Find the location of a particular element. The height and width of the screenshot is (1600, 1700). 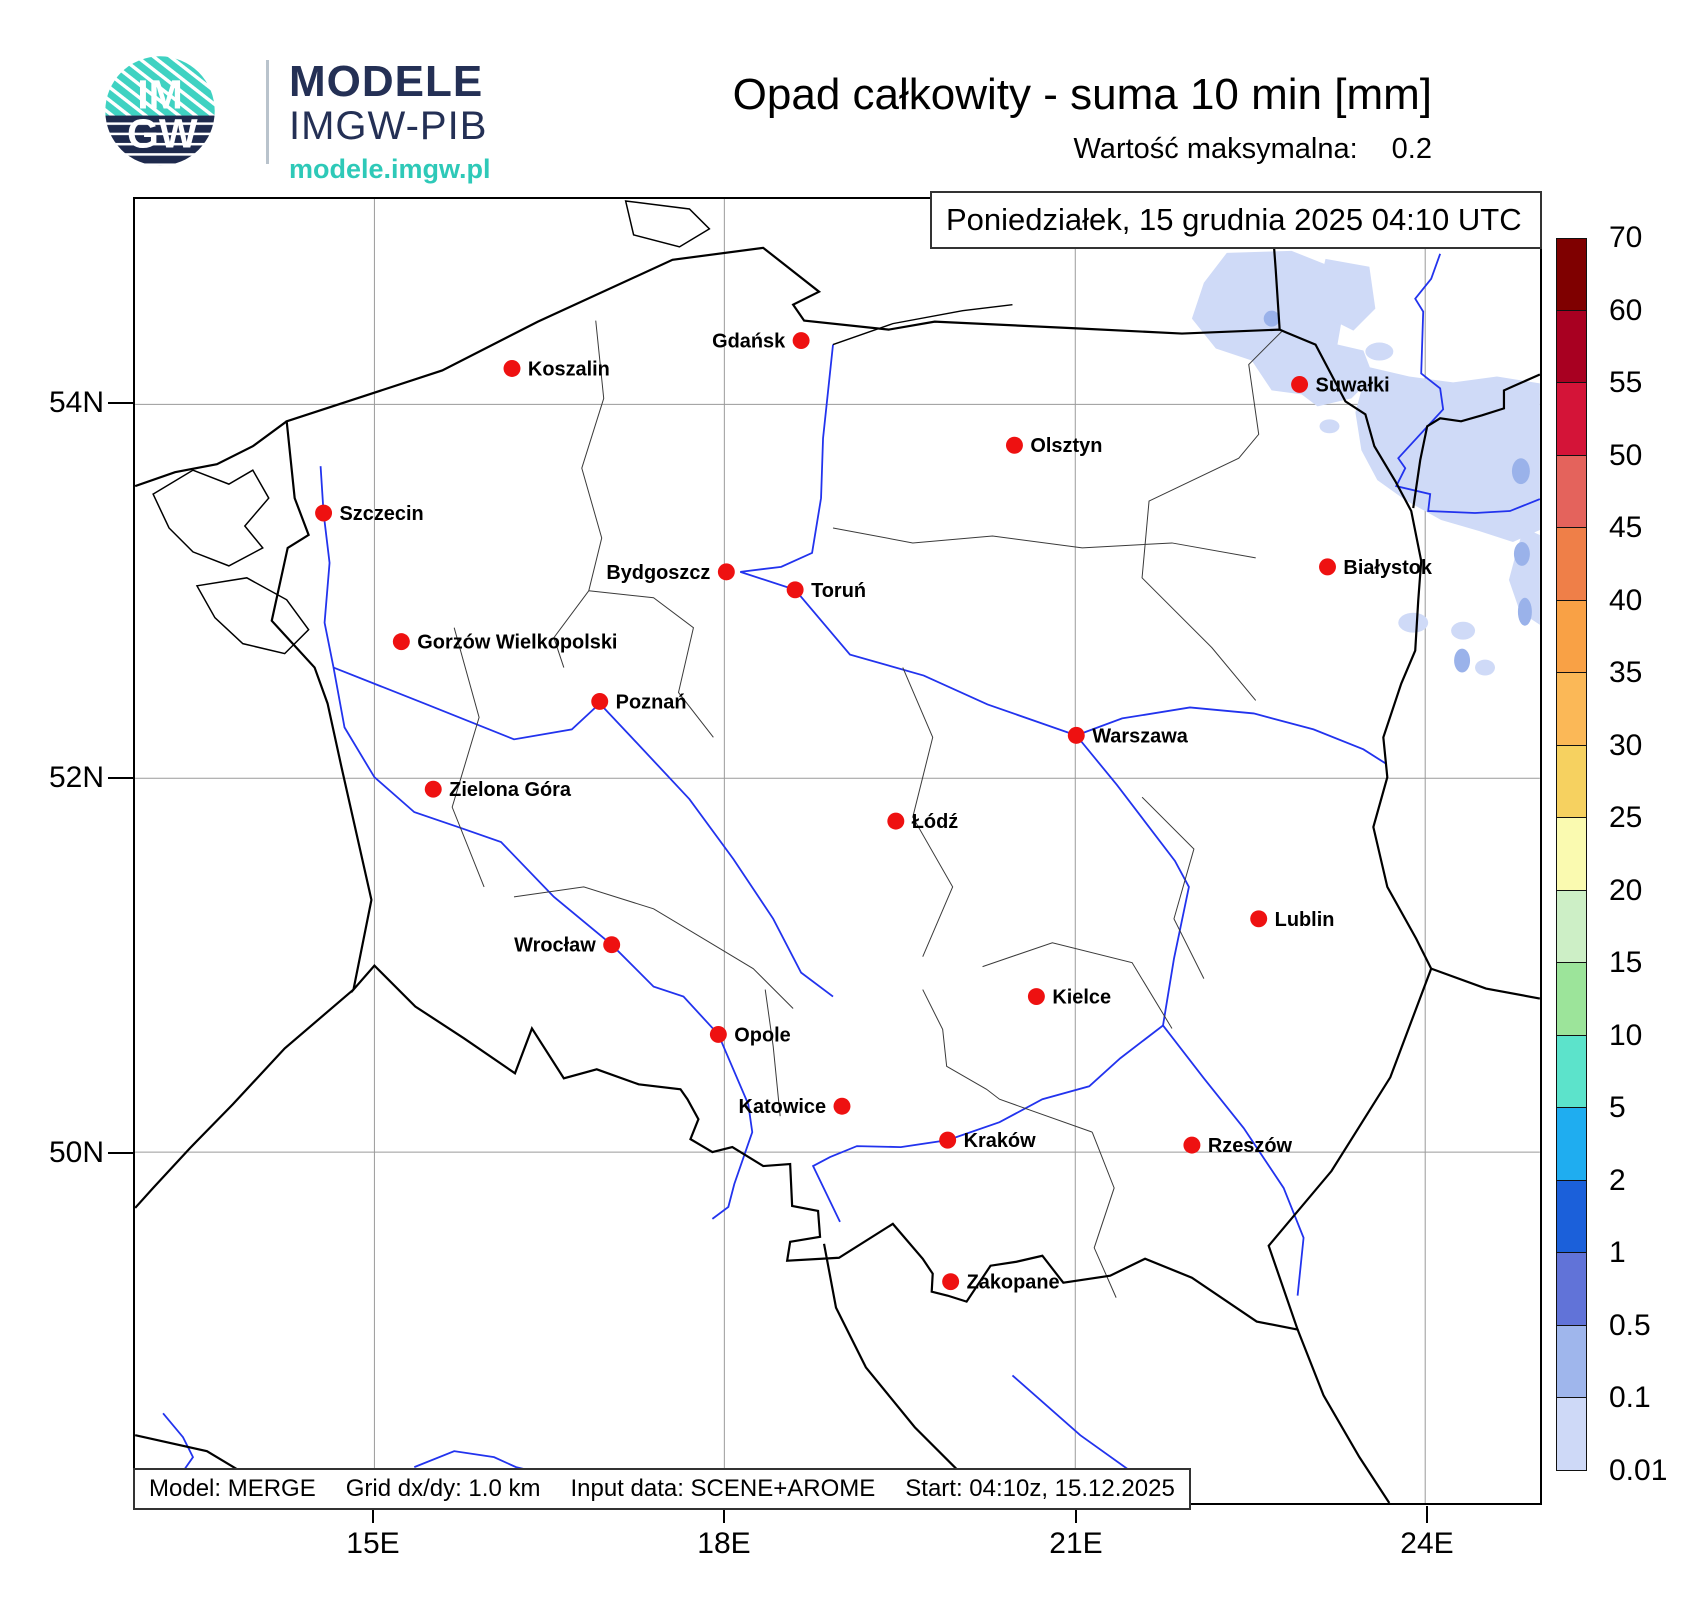

city-label: Kraków is located at coordinates (1000, 1141).